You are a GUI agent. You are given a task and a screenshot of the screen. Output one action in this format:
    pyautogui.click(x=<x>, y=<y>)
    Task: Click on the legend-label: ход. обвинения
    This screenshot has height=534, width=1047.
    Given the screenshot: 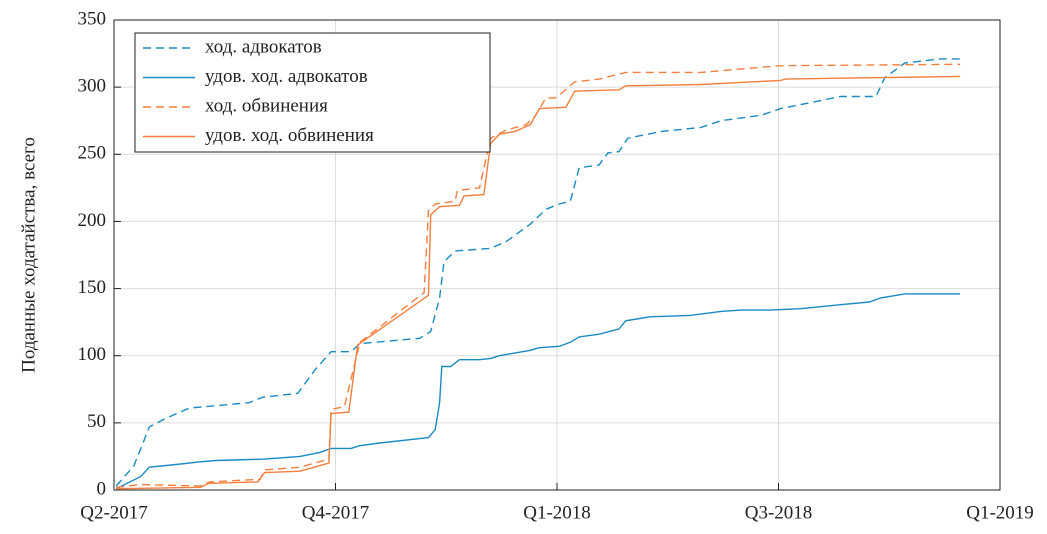 What is the action you would take?
    pyautogui.click(x=266, y=105)
    